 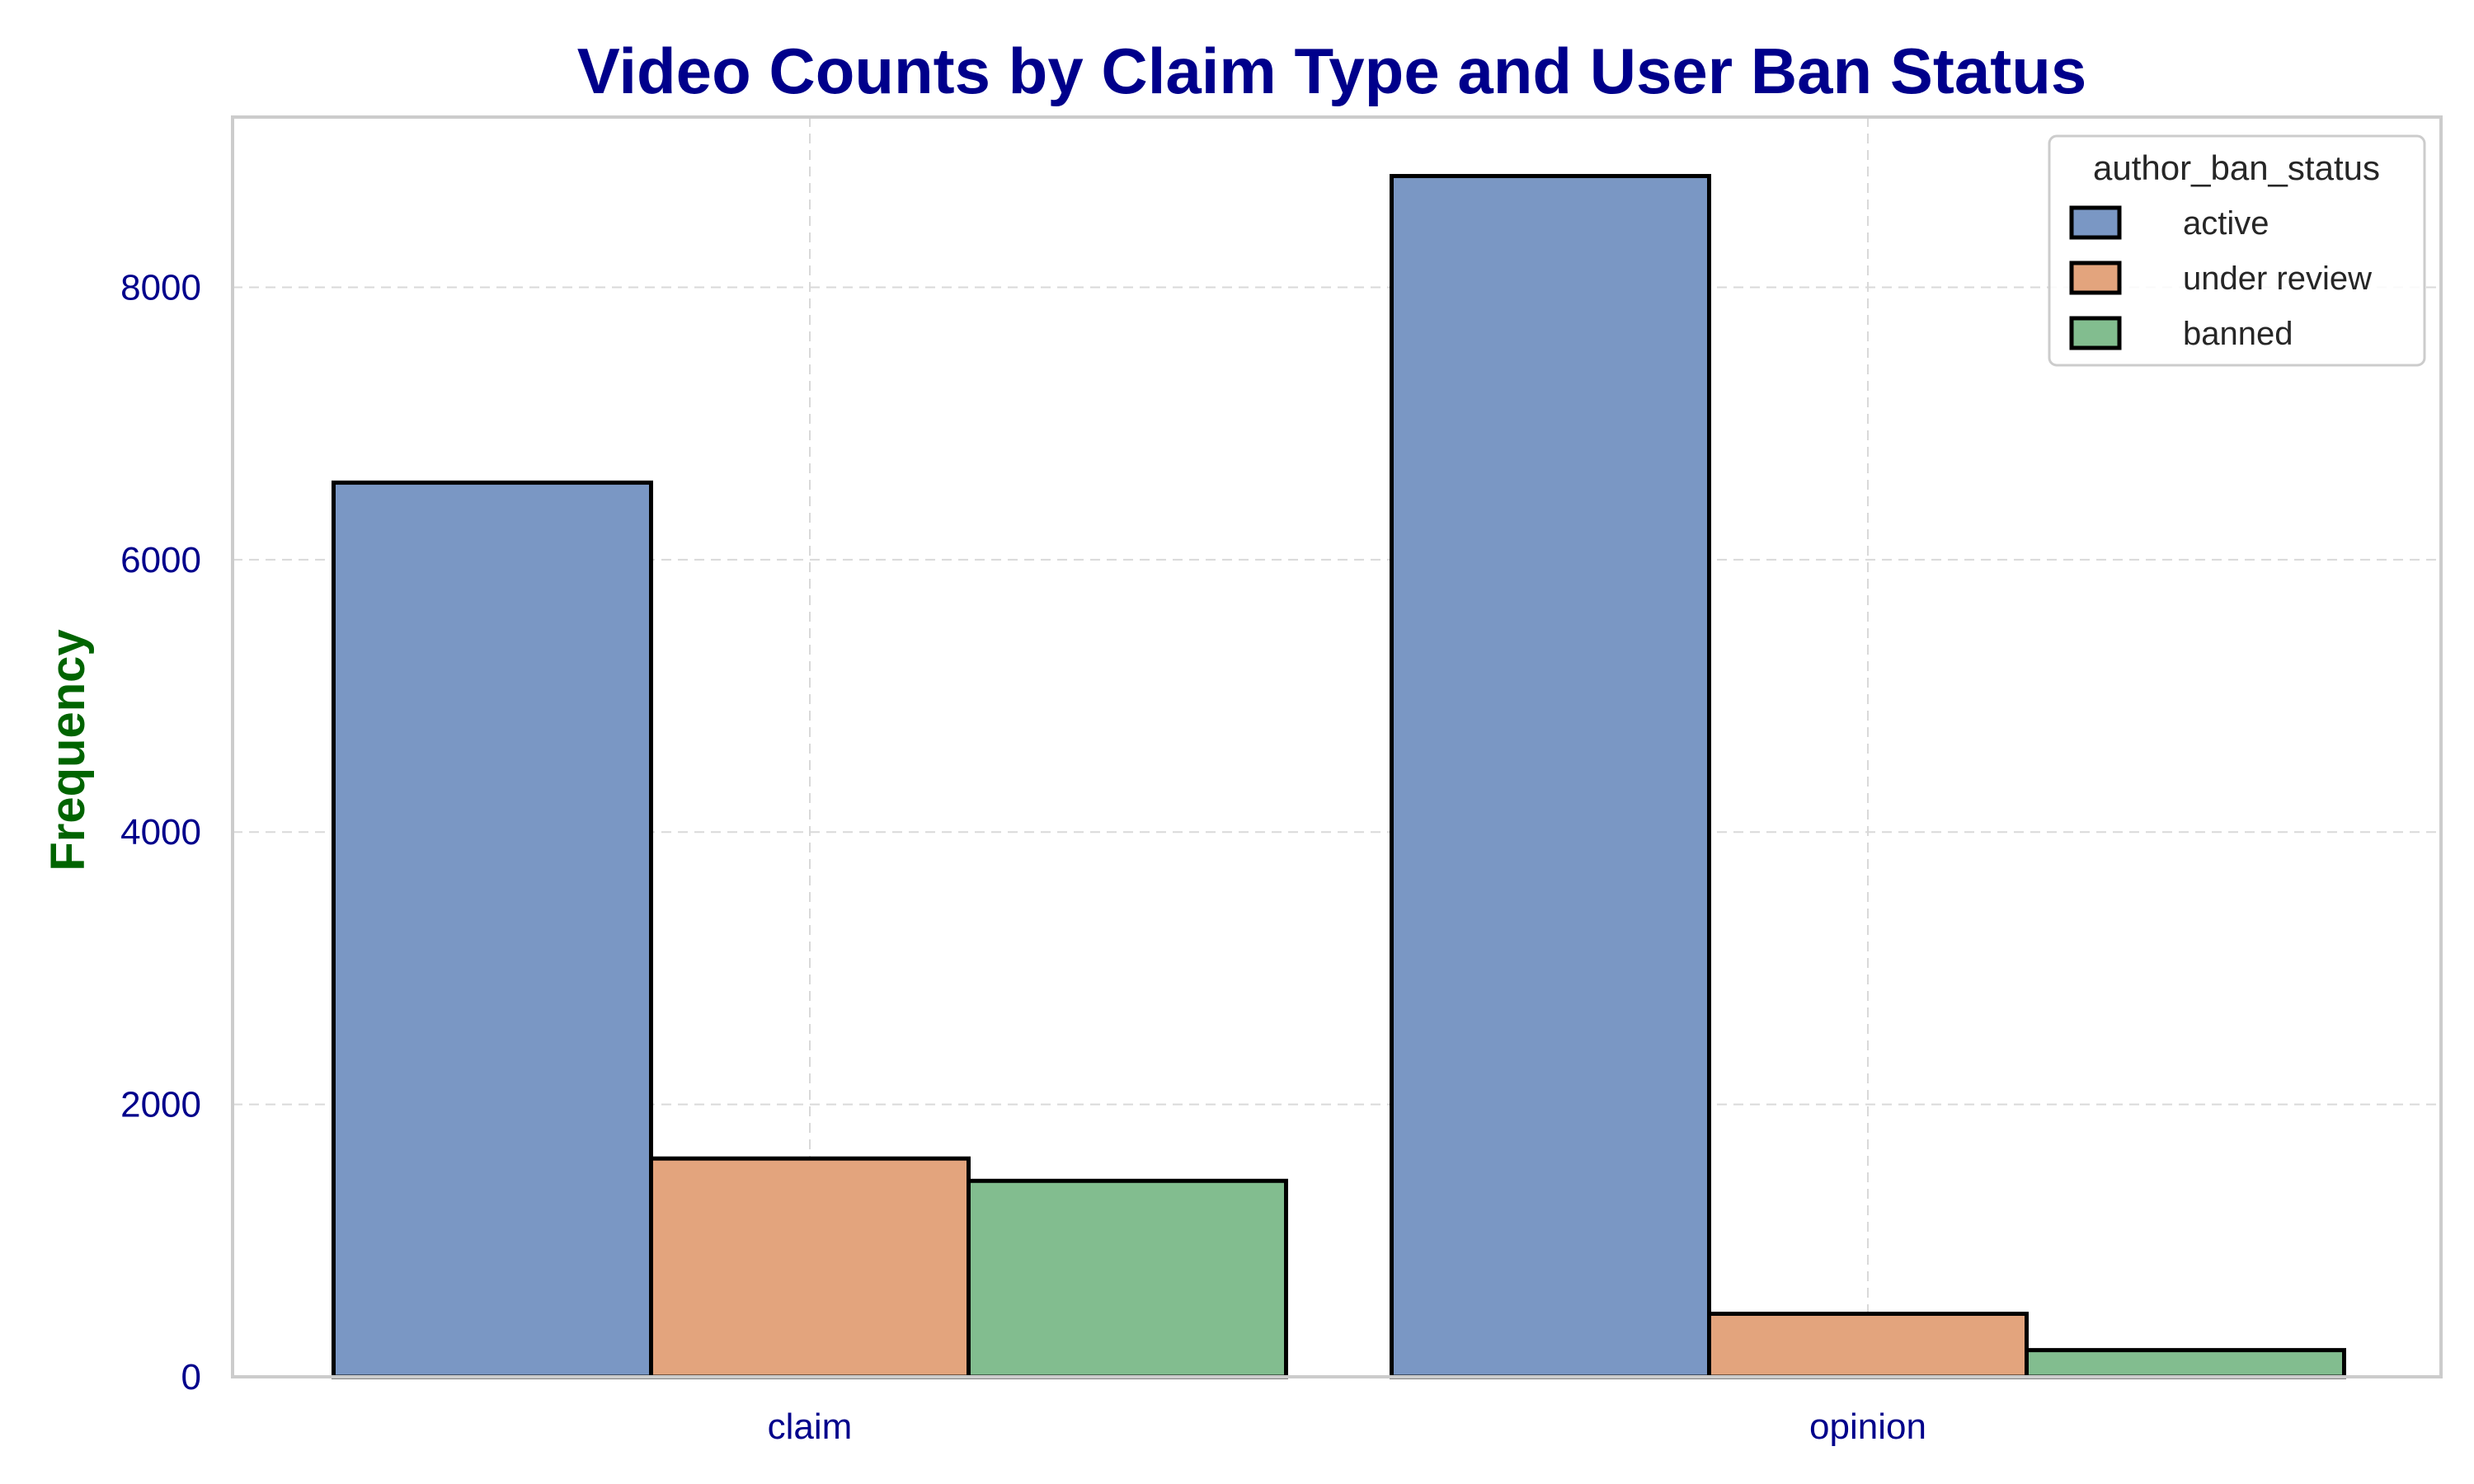 What do you see at coordinates (2236, 167) in the screenshot?
I see `legend-title: author_ban_status` at bounding box center [2236, 167].